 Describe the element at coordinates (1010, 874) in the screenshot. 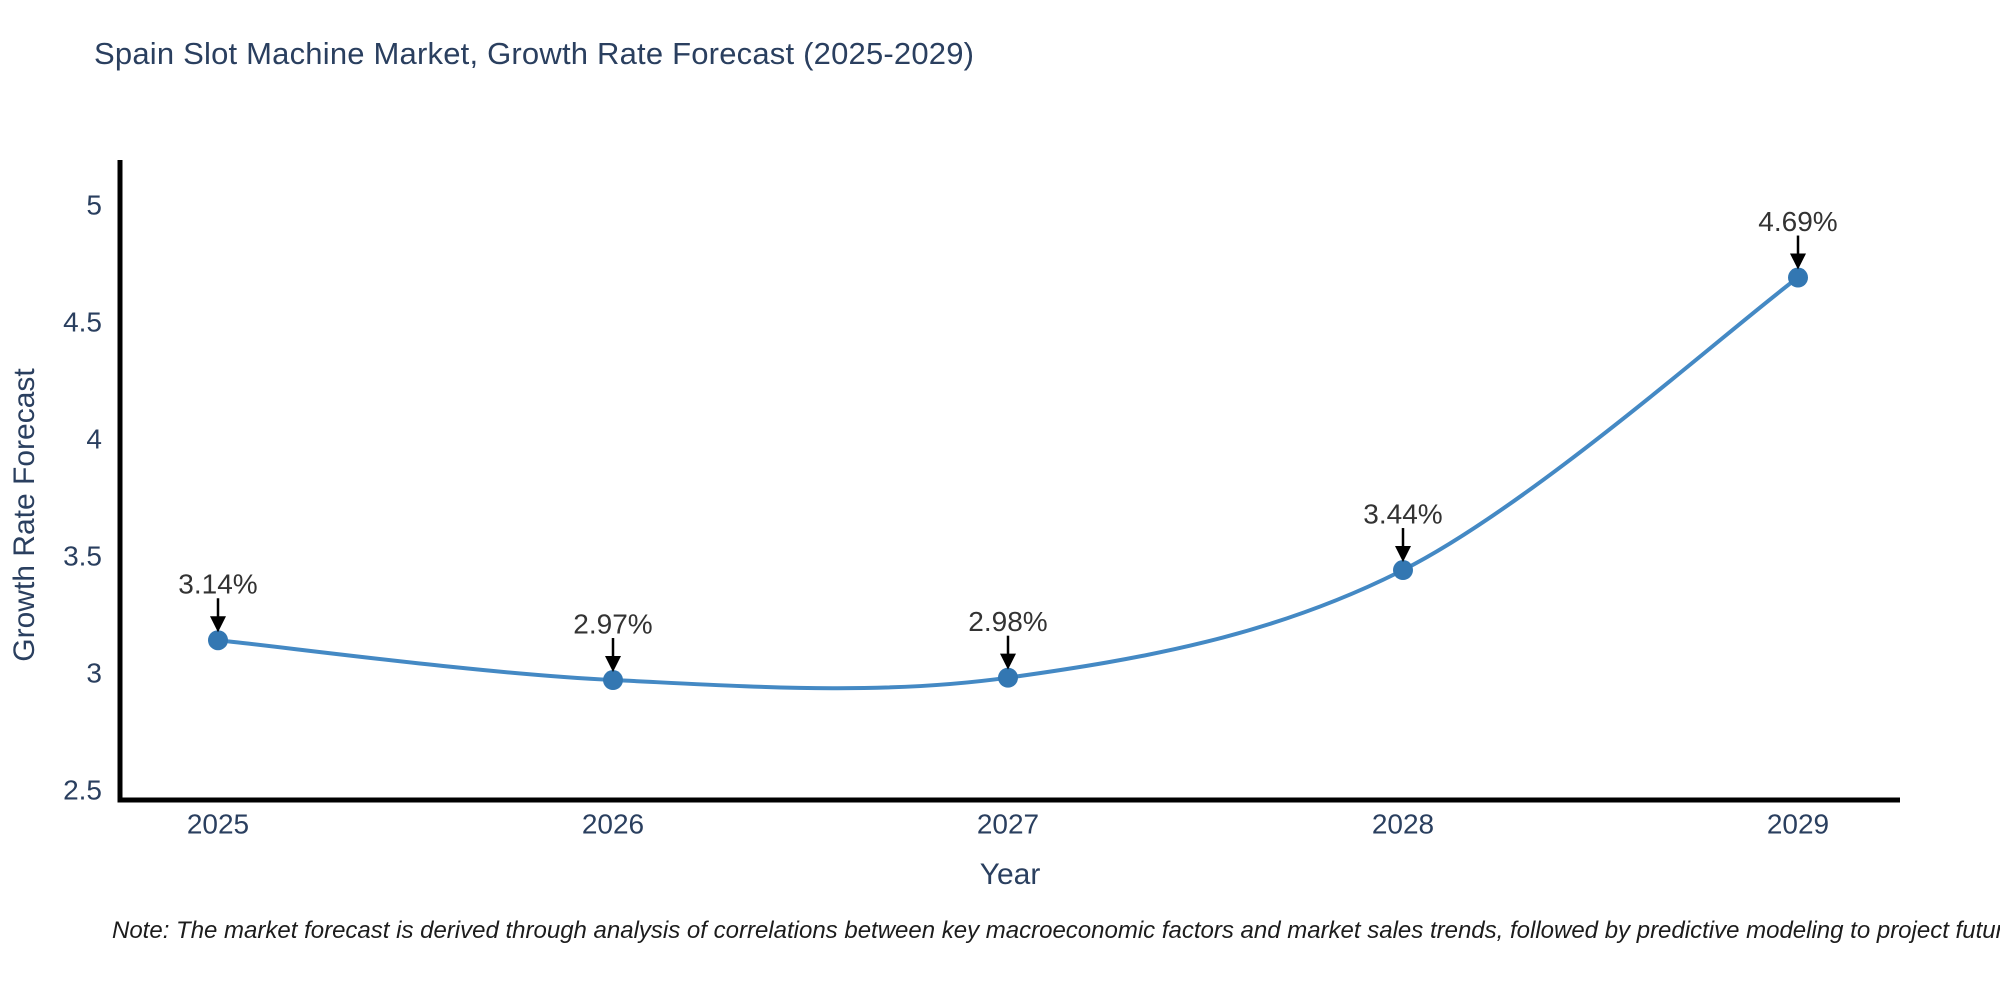

I see `x-axis-title: Year` at that location.